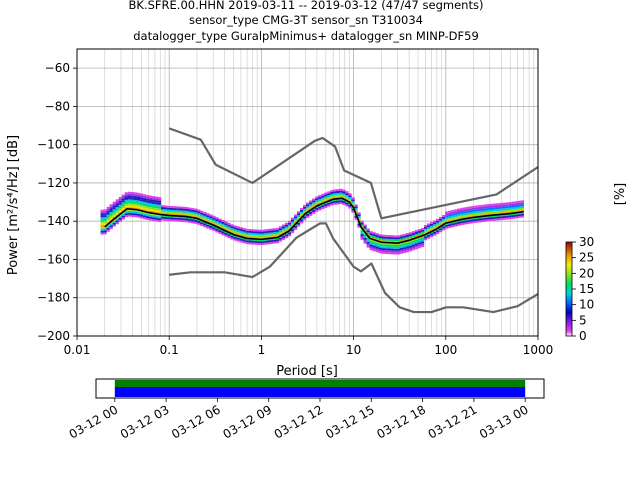 The width and height of the screenshot is (640, 480). Describe the element at coordinates (145, 421) in the screenshot. I see `timeline-tick-label: 03-12 03` at that location.